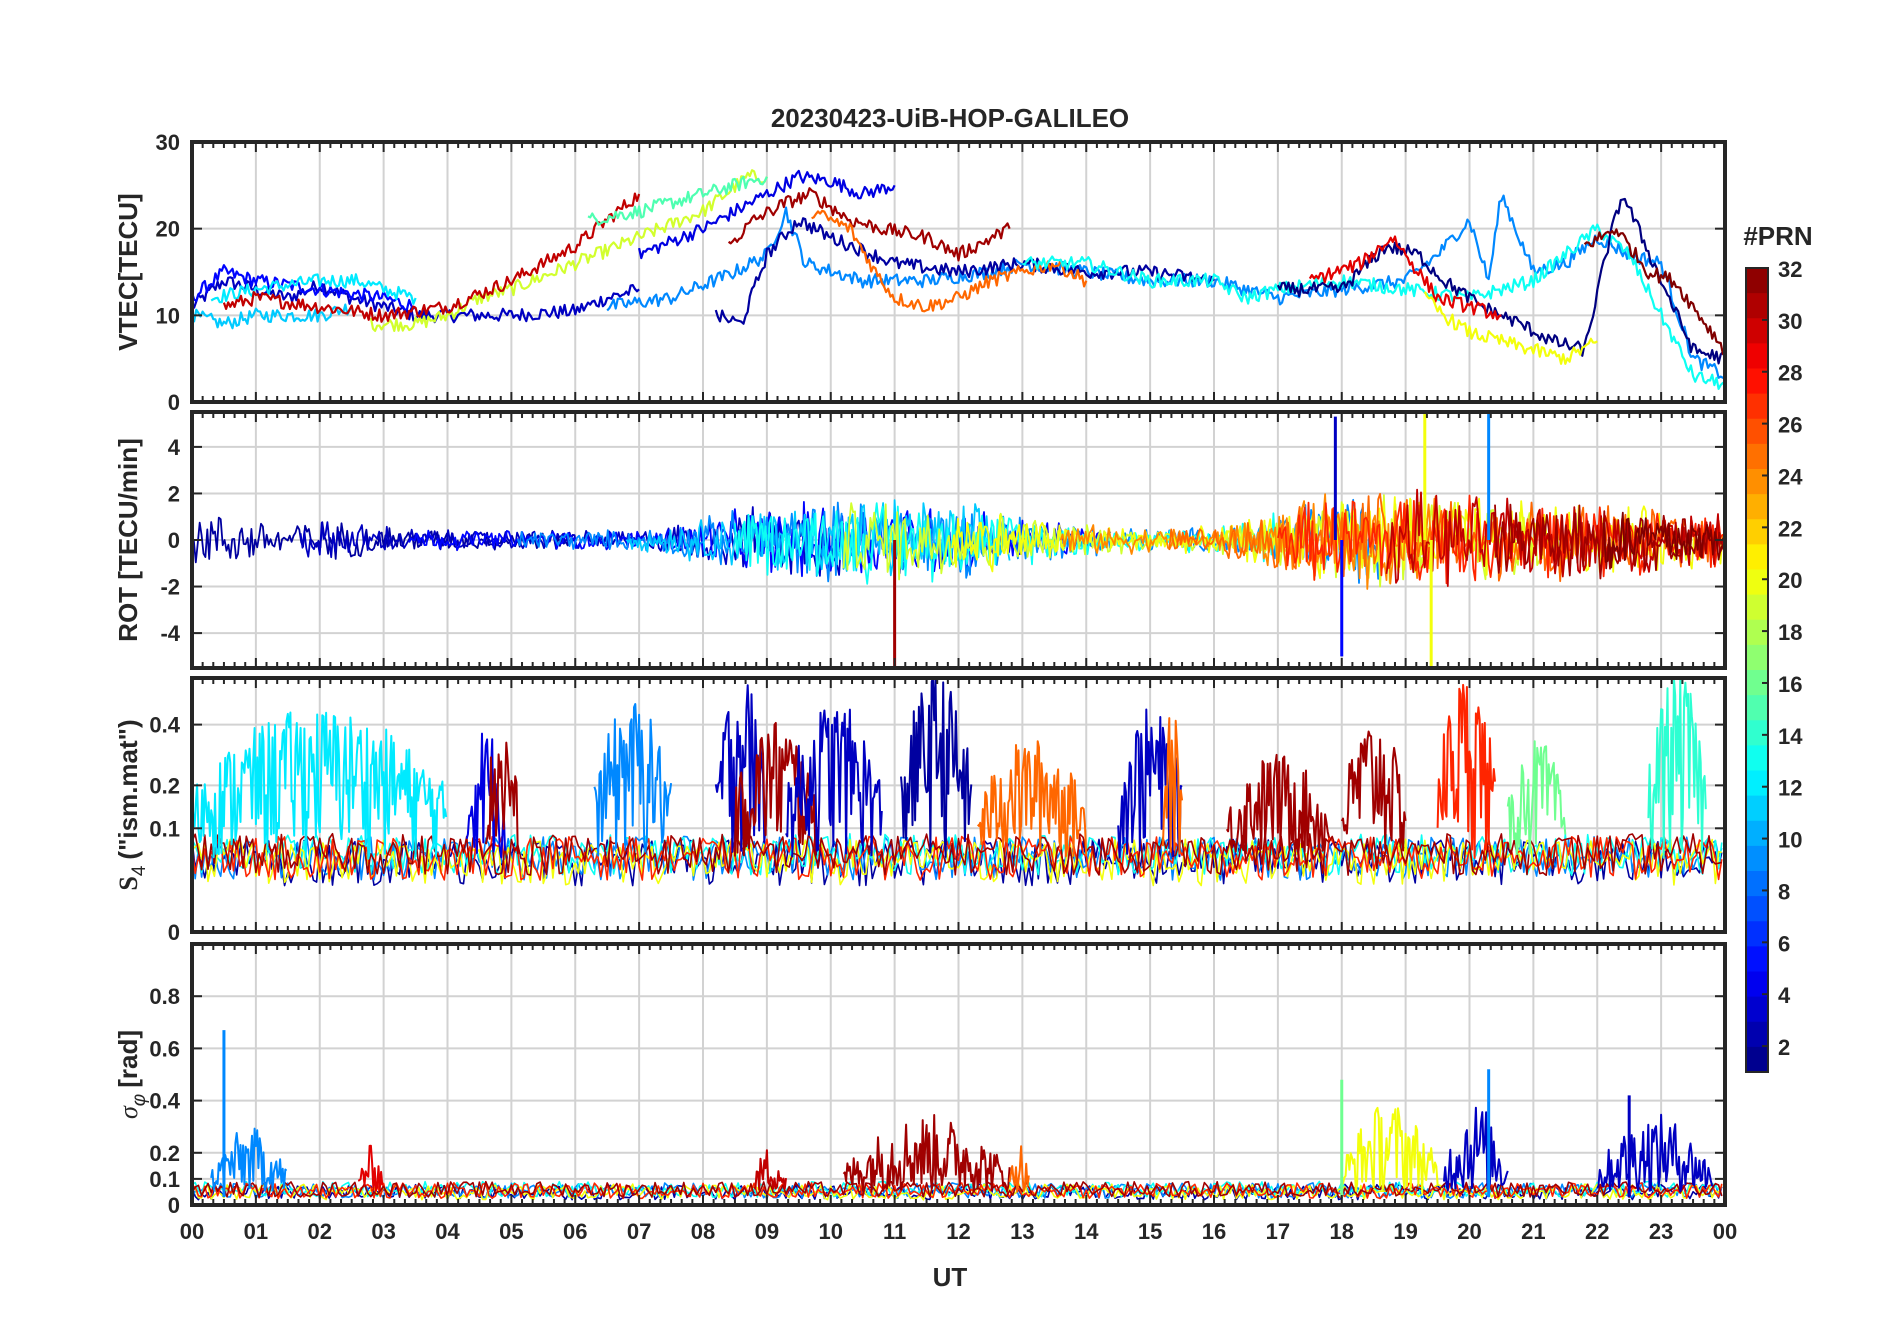  I want to click on x-tick-label: 18, so click(1342, 1231).